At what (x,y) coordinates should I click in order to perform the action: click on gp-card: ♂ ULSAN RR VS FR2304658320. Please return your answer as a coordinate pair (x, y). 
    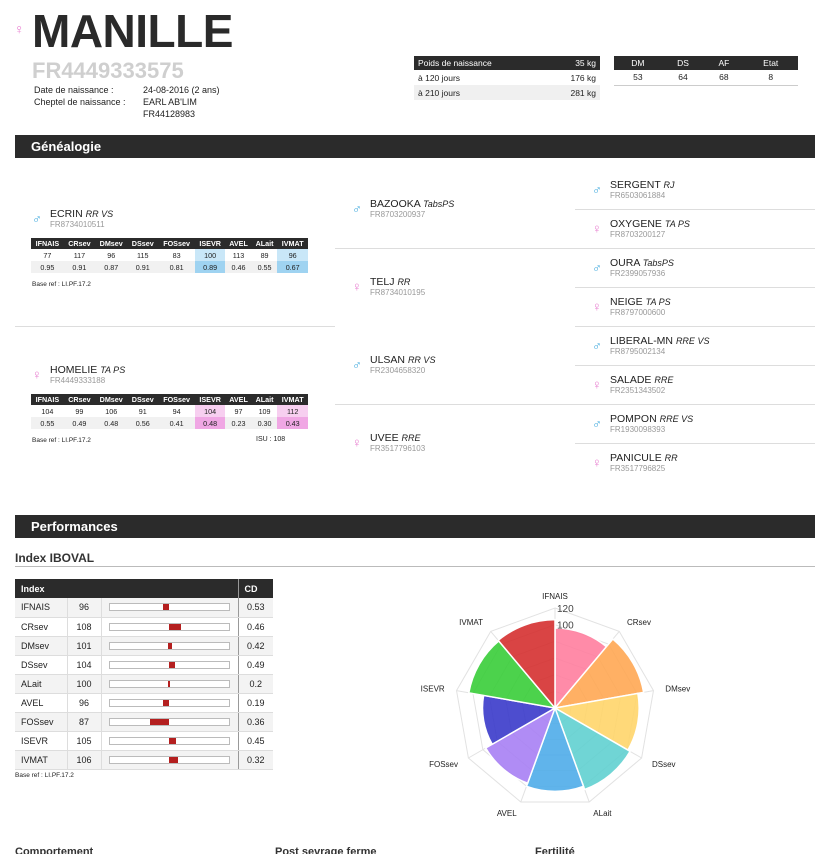
    Looking at the image, I should click on (393, 364).